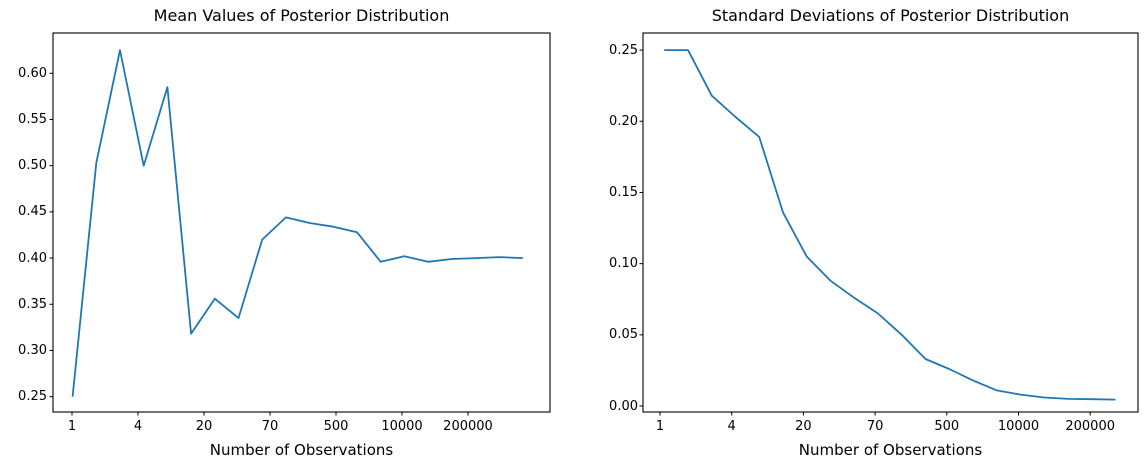 This screenshot has width=1145, height=471. I want to click on y-tick-label: 0.30, so click(32, 350).